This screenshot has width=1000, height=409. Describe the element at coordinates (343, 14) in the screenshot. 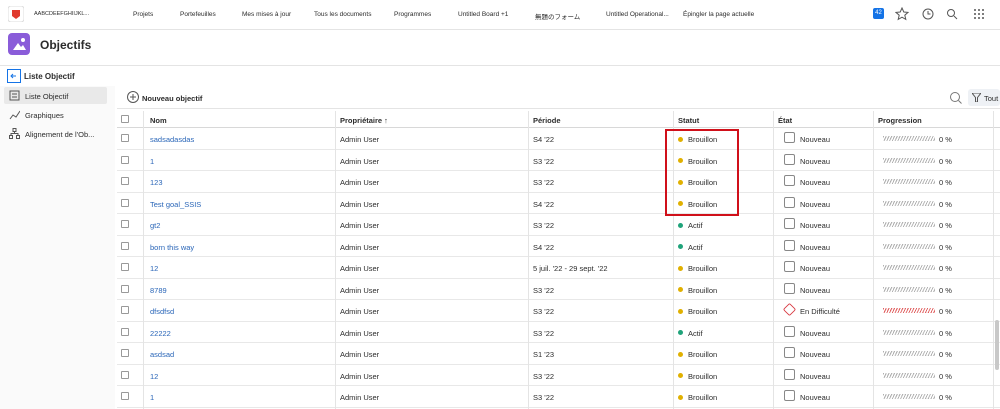

I see `nav-item: Tous les documents` at that location.